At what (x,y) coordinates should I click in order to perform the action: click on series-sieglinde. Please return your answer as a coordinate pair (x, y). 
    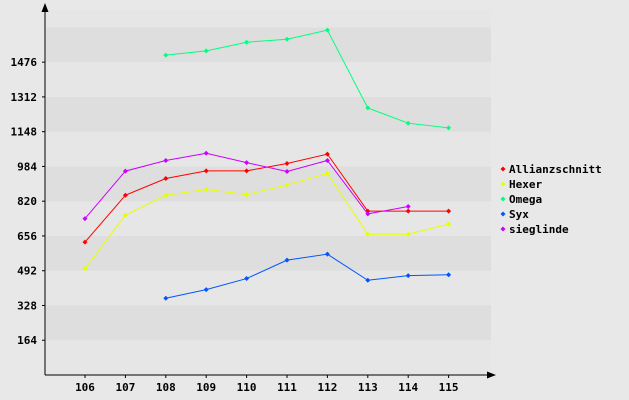
    Looking at the image, I should click on (246, 186).